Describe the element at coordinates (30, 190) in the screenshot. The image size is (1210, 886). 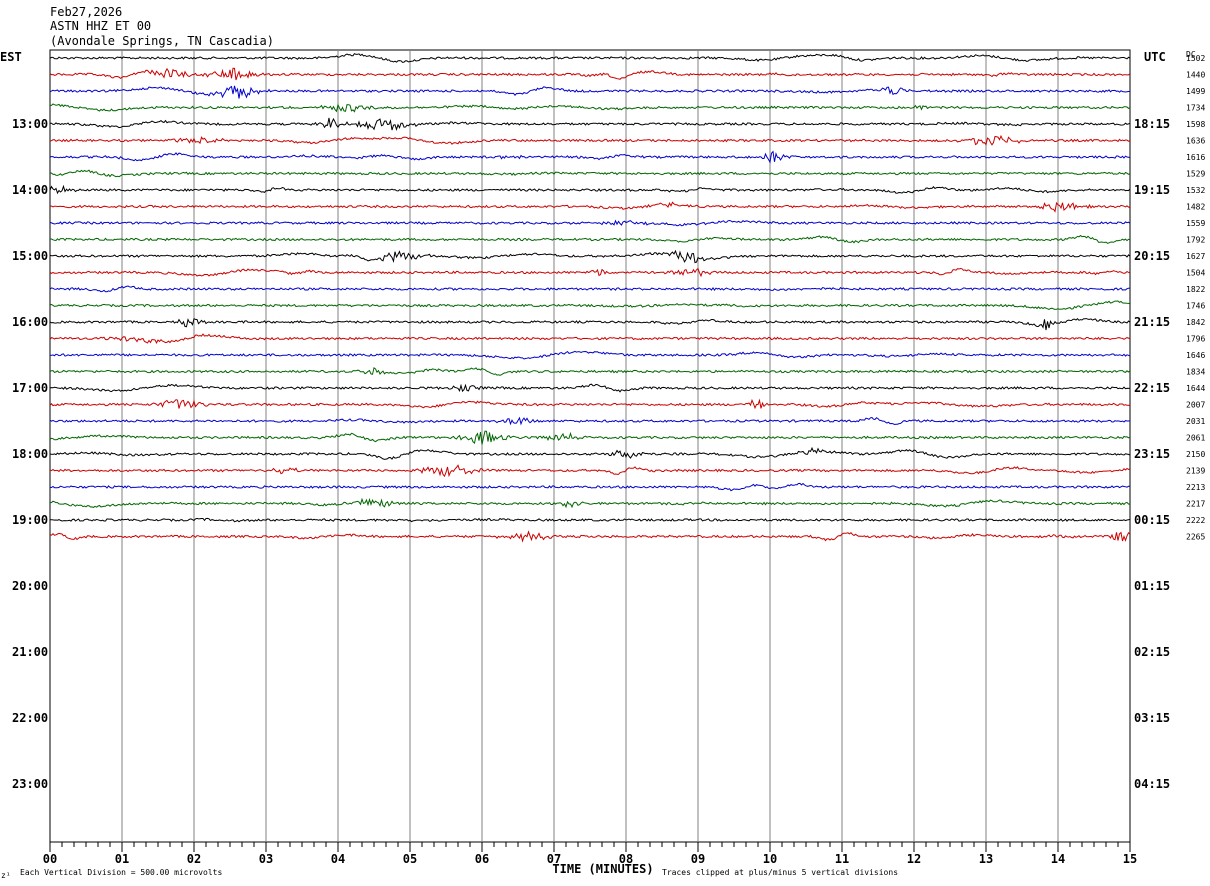
I see `est-hour-label: 14:00` at that location.